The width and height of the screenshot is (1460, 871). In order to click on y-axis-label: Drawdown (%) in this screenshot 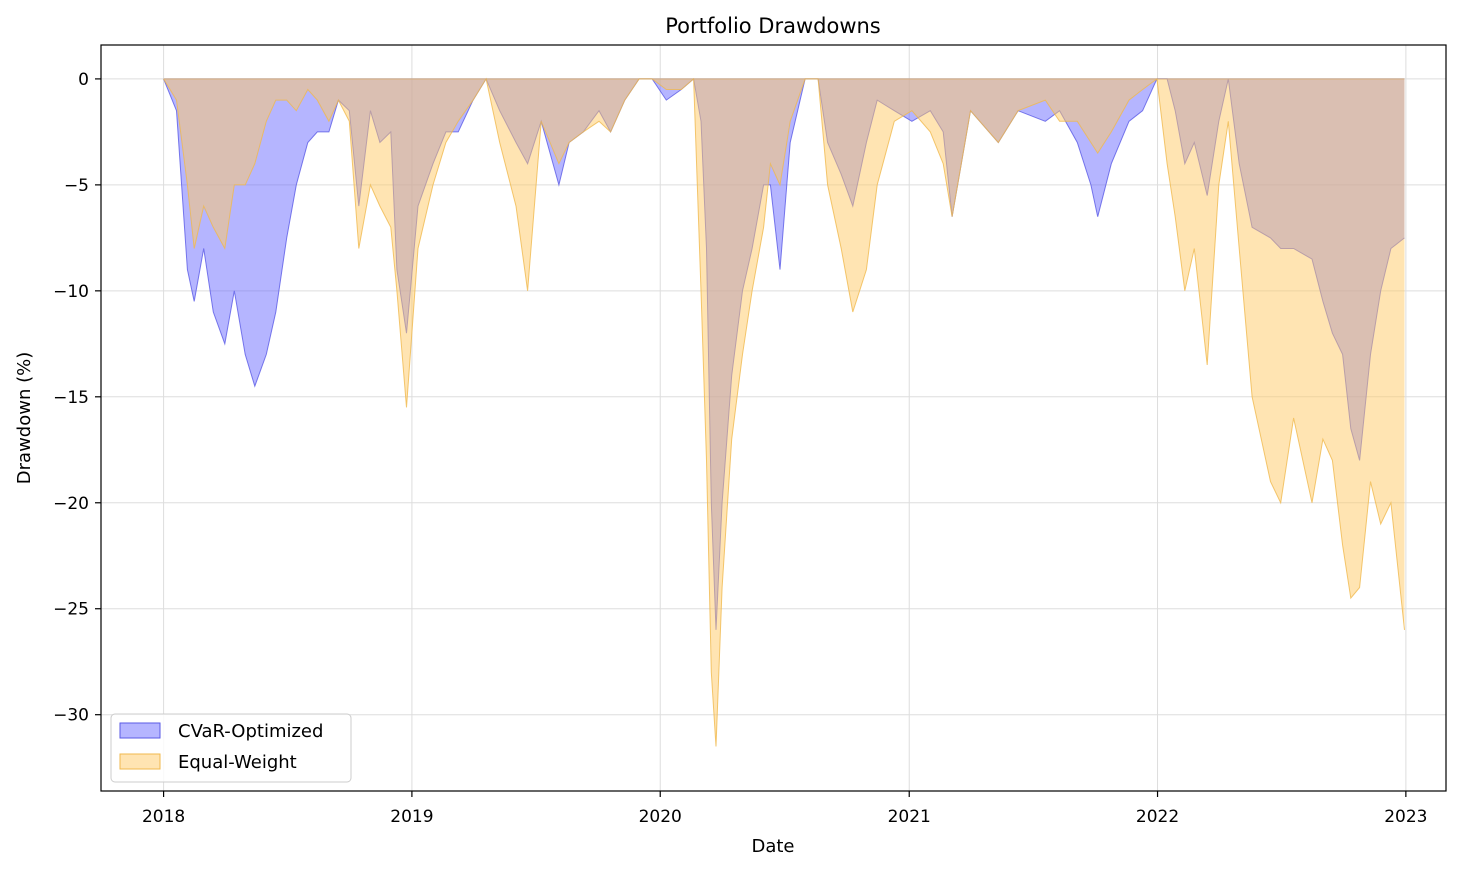, I will do `click(24, 418)`.